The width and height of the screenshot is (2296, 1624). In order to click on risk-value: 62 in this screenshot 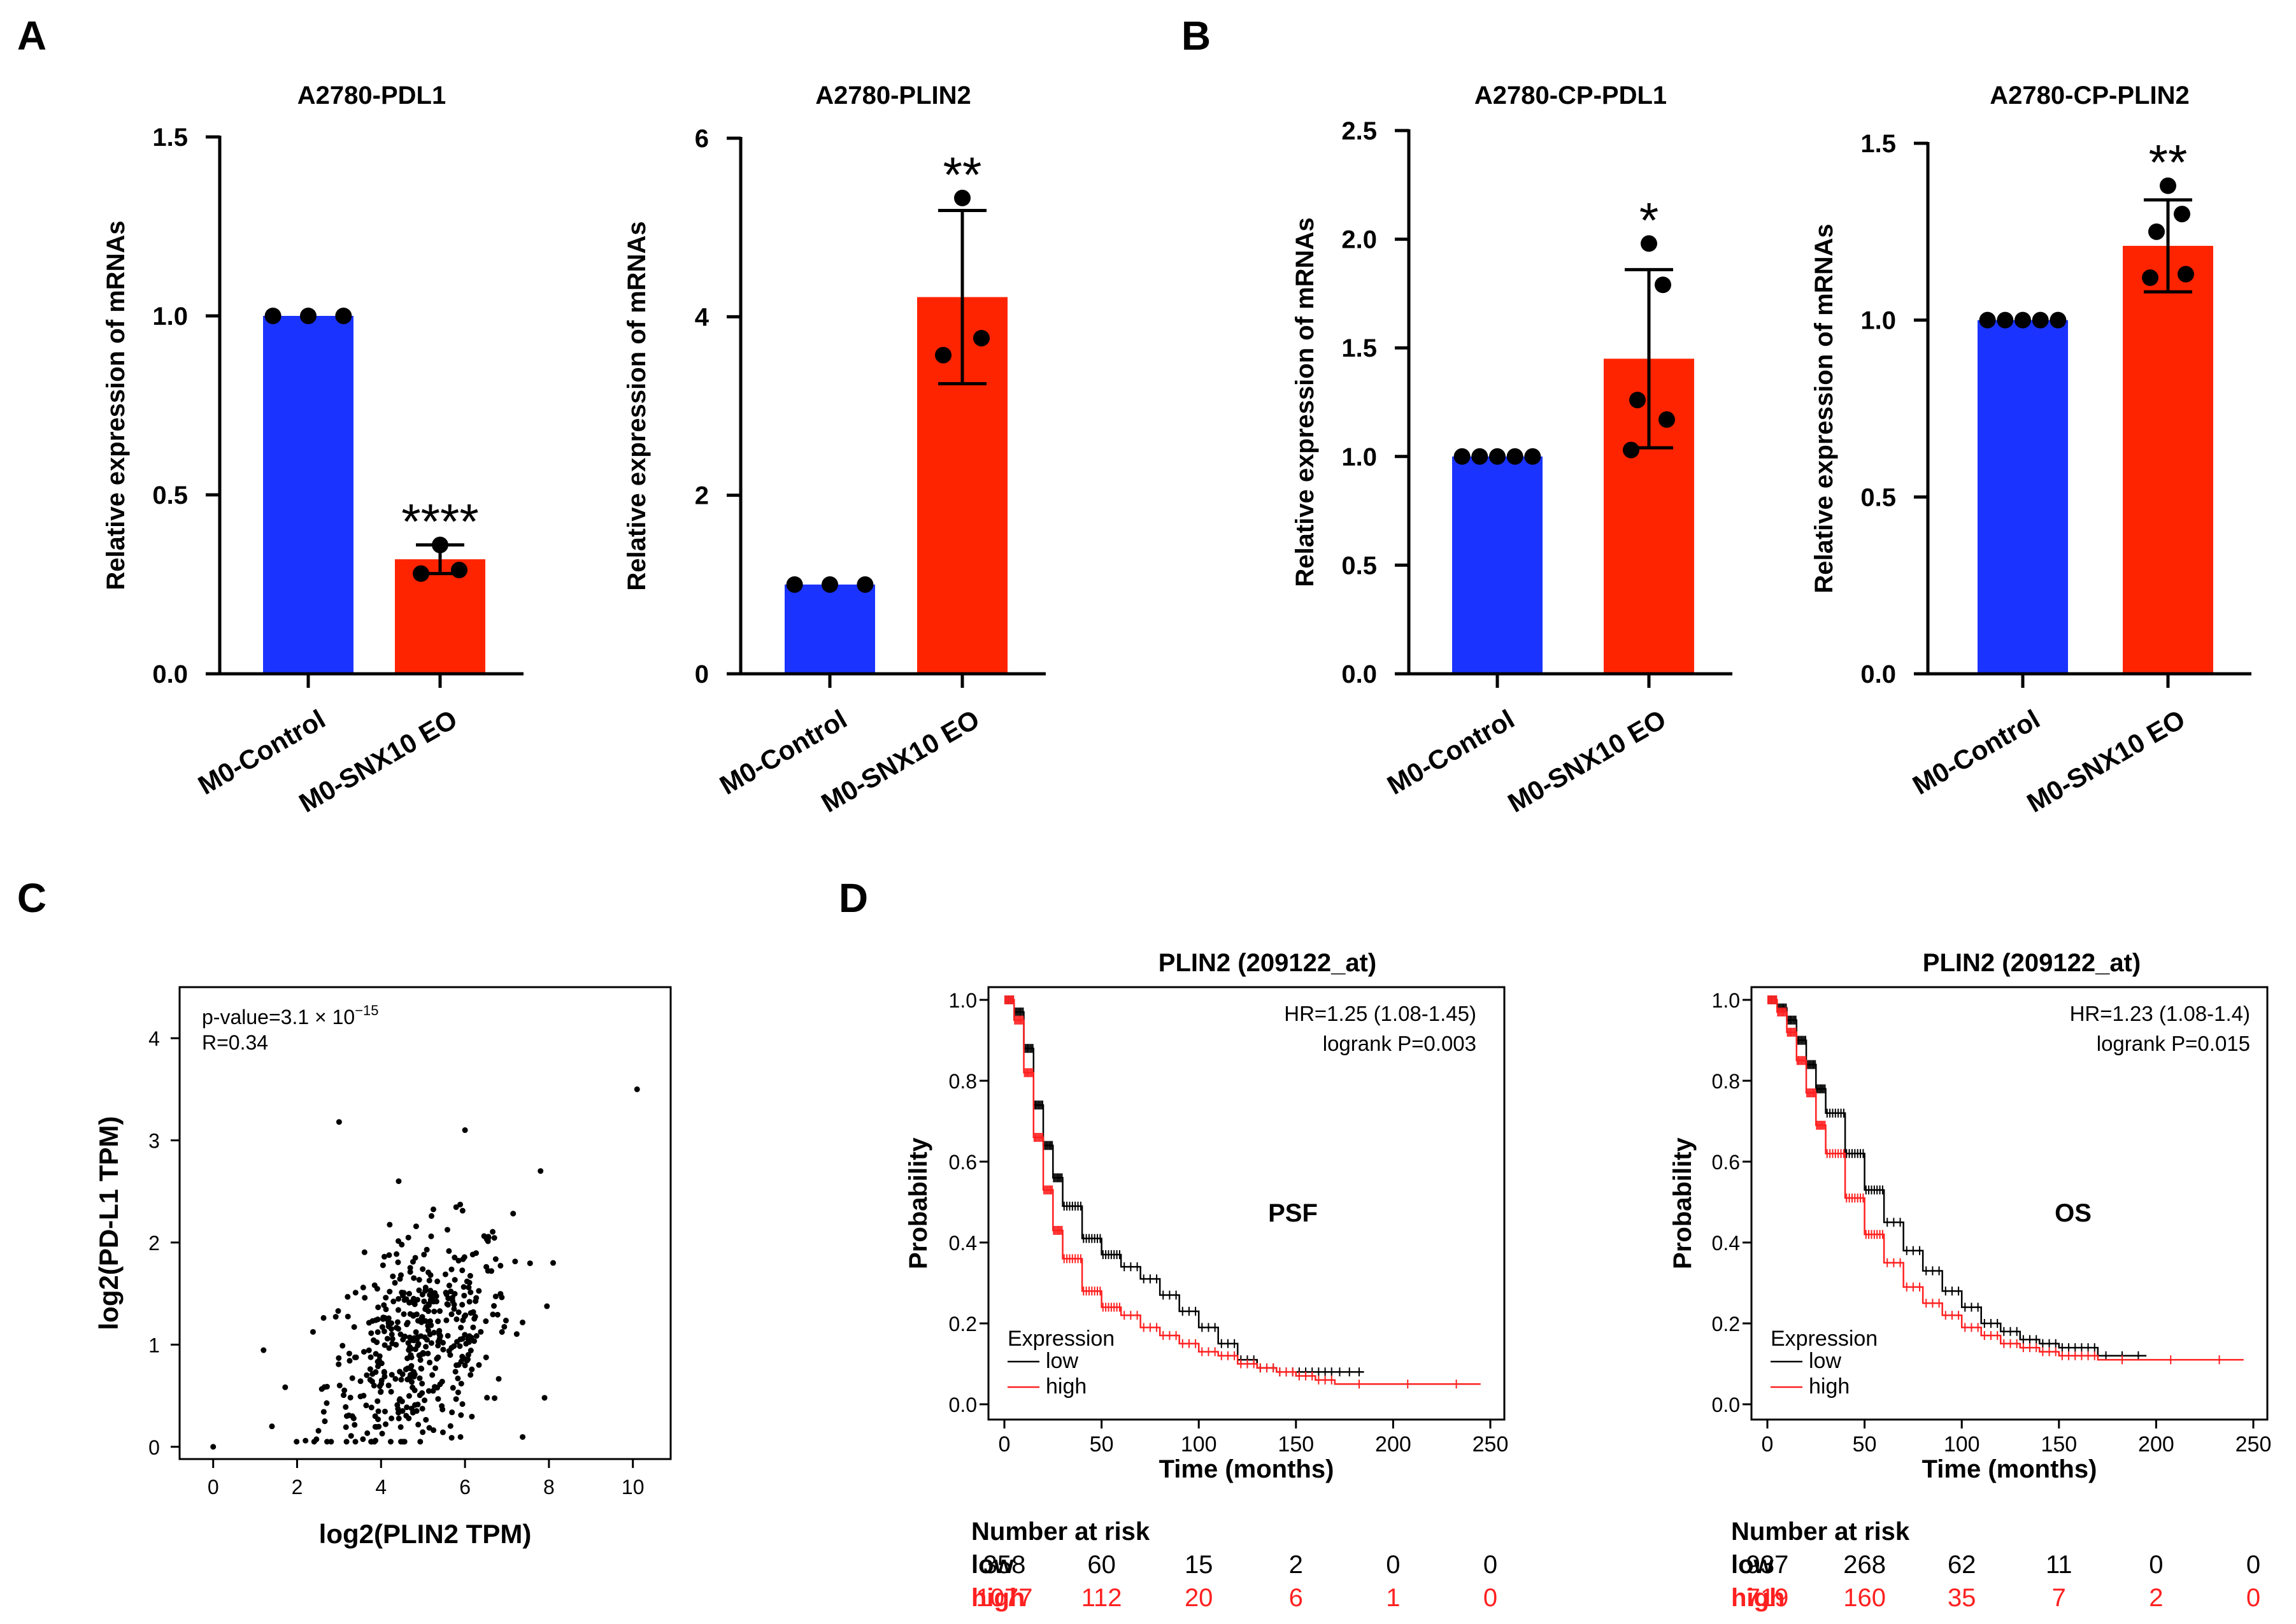, I will do `click(1962, 1565)`.